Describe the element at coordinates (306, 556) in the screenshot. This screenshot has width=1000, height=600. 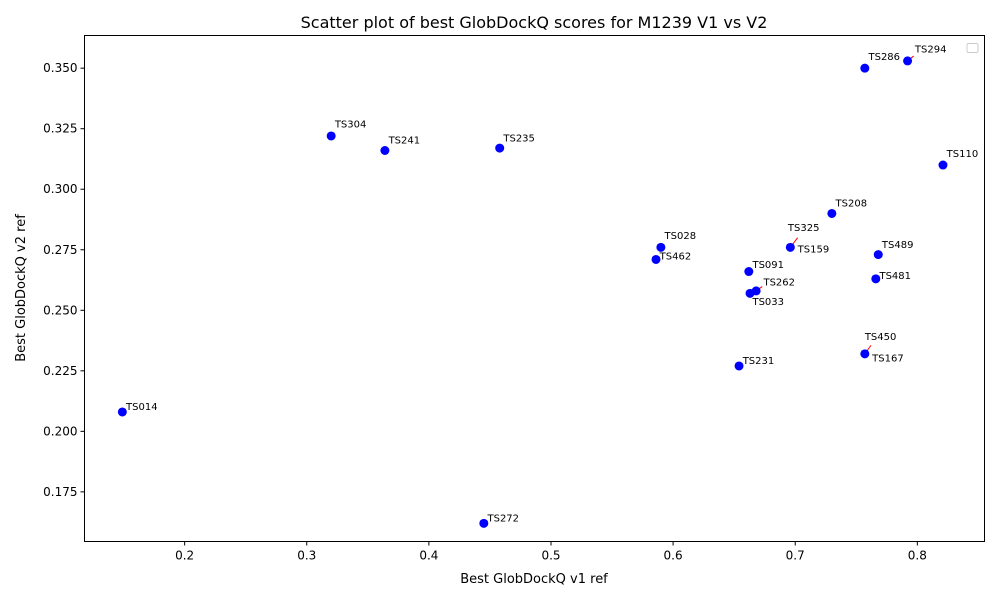
I see `x-tick-label: 0.3` at that location.